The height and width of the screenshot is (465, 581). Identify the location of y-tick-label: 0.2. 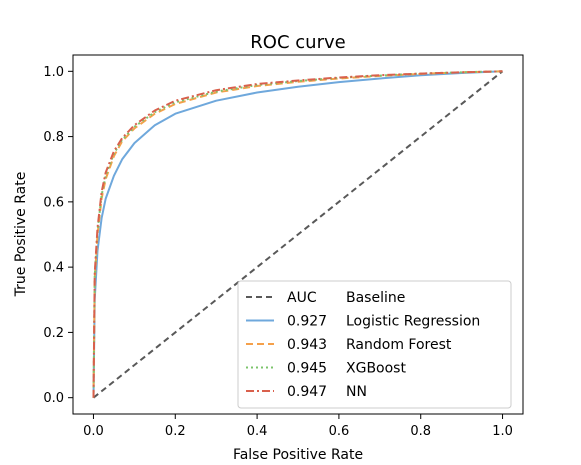
(53, 333).